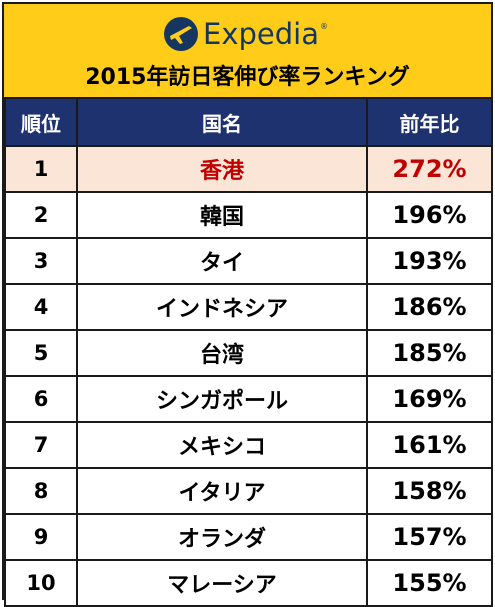 The height and width of the screenshot is (607, 495). Describe the element at coordinates (41, 215) in the screenshot. I see `rank-cell: 2` at that location.